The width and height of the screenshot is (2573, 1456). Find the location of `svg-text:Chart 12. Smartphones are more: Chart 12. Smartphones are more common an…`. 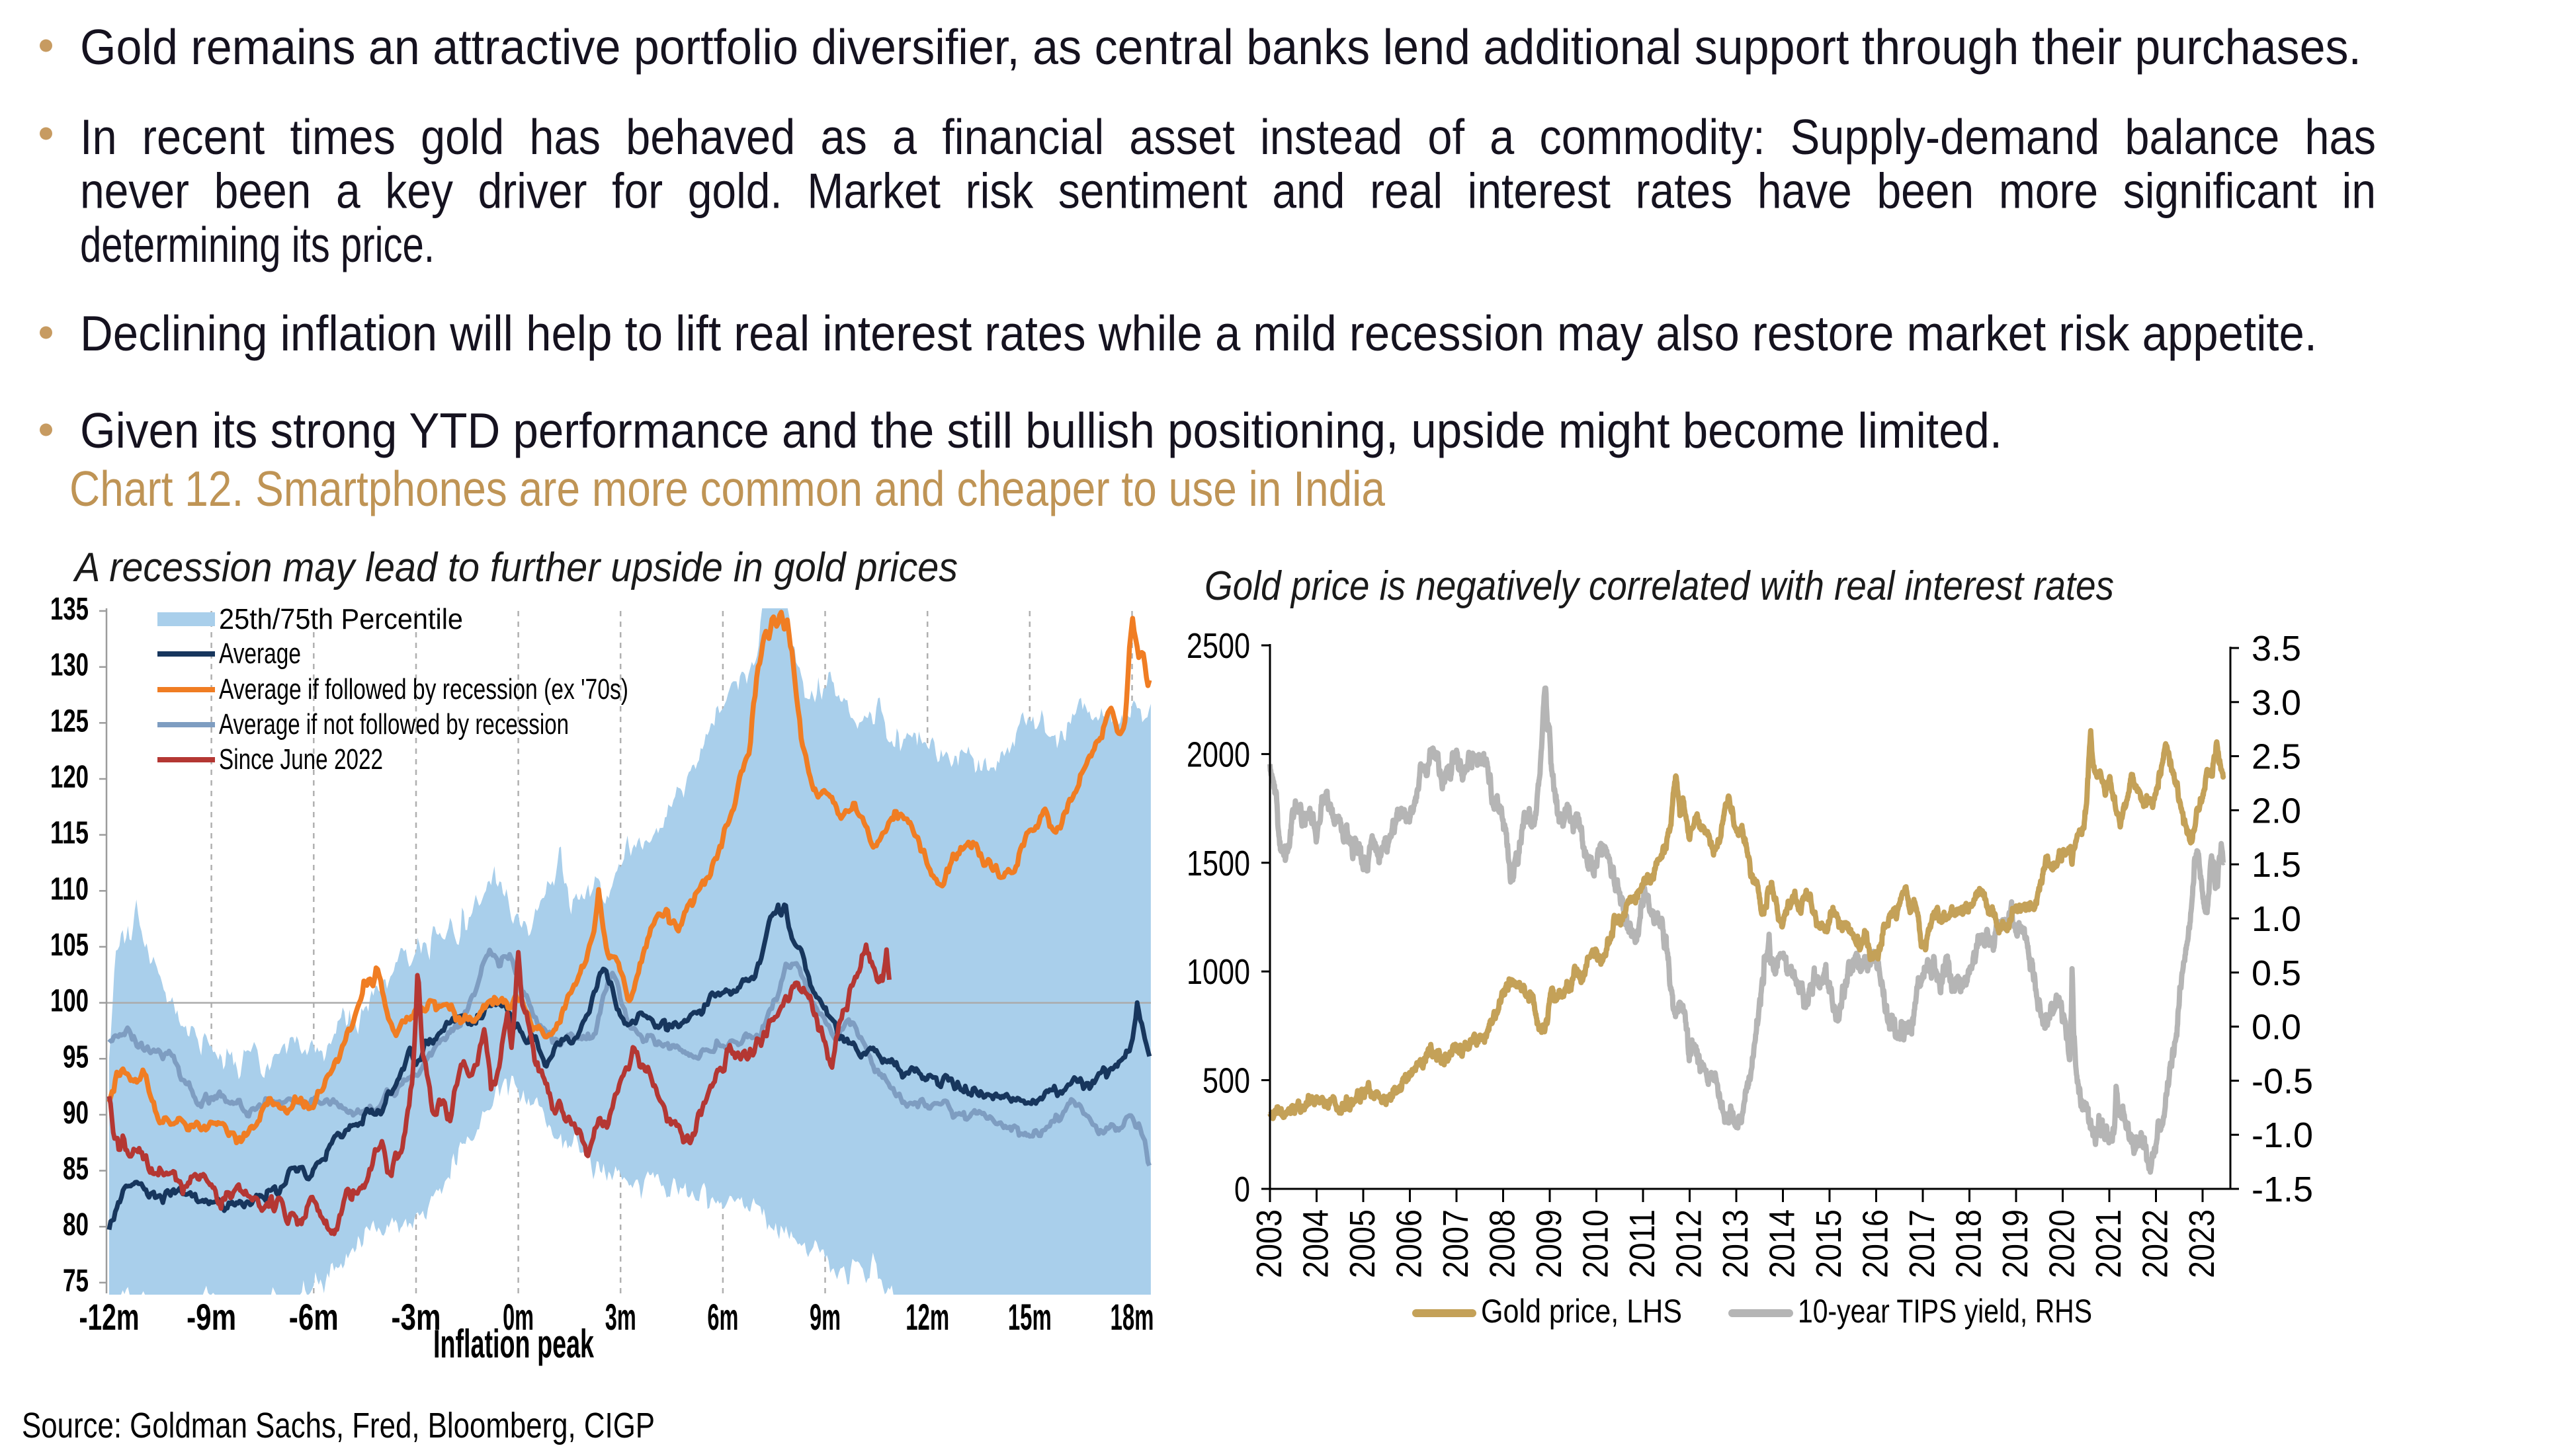

svg-text:Chart 12. Smartphones are more: Chart 12. Smartphones are more common an… is located at coordinates (727, 488).